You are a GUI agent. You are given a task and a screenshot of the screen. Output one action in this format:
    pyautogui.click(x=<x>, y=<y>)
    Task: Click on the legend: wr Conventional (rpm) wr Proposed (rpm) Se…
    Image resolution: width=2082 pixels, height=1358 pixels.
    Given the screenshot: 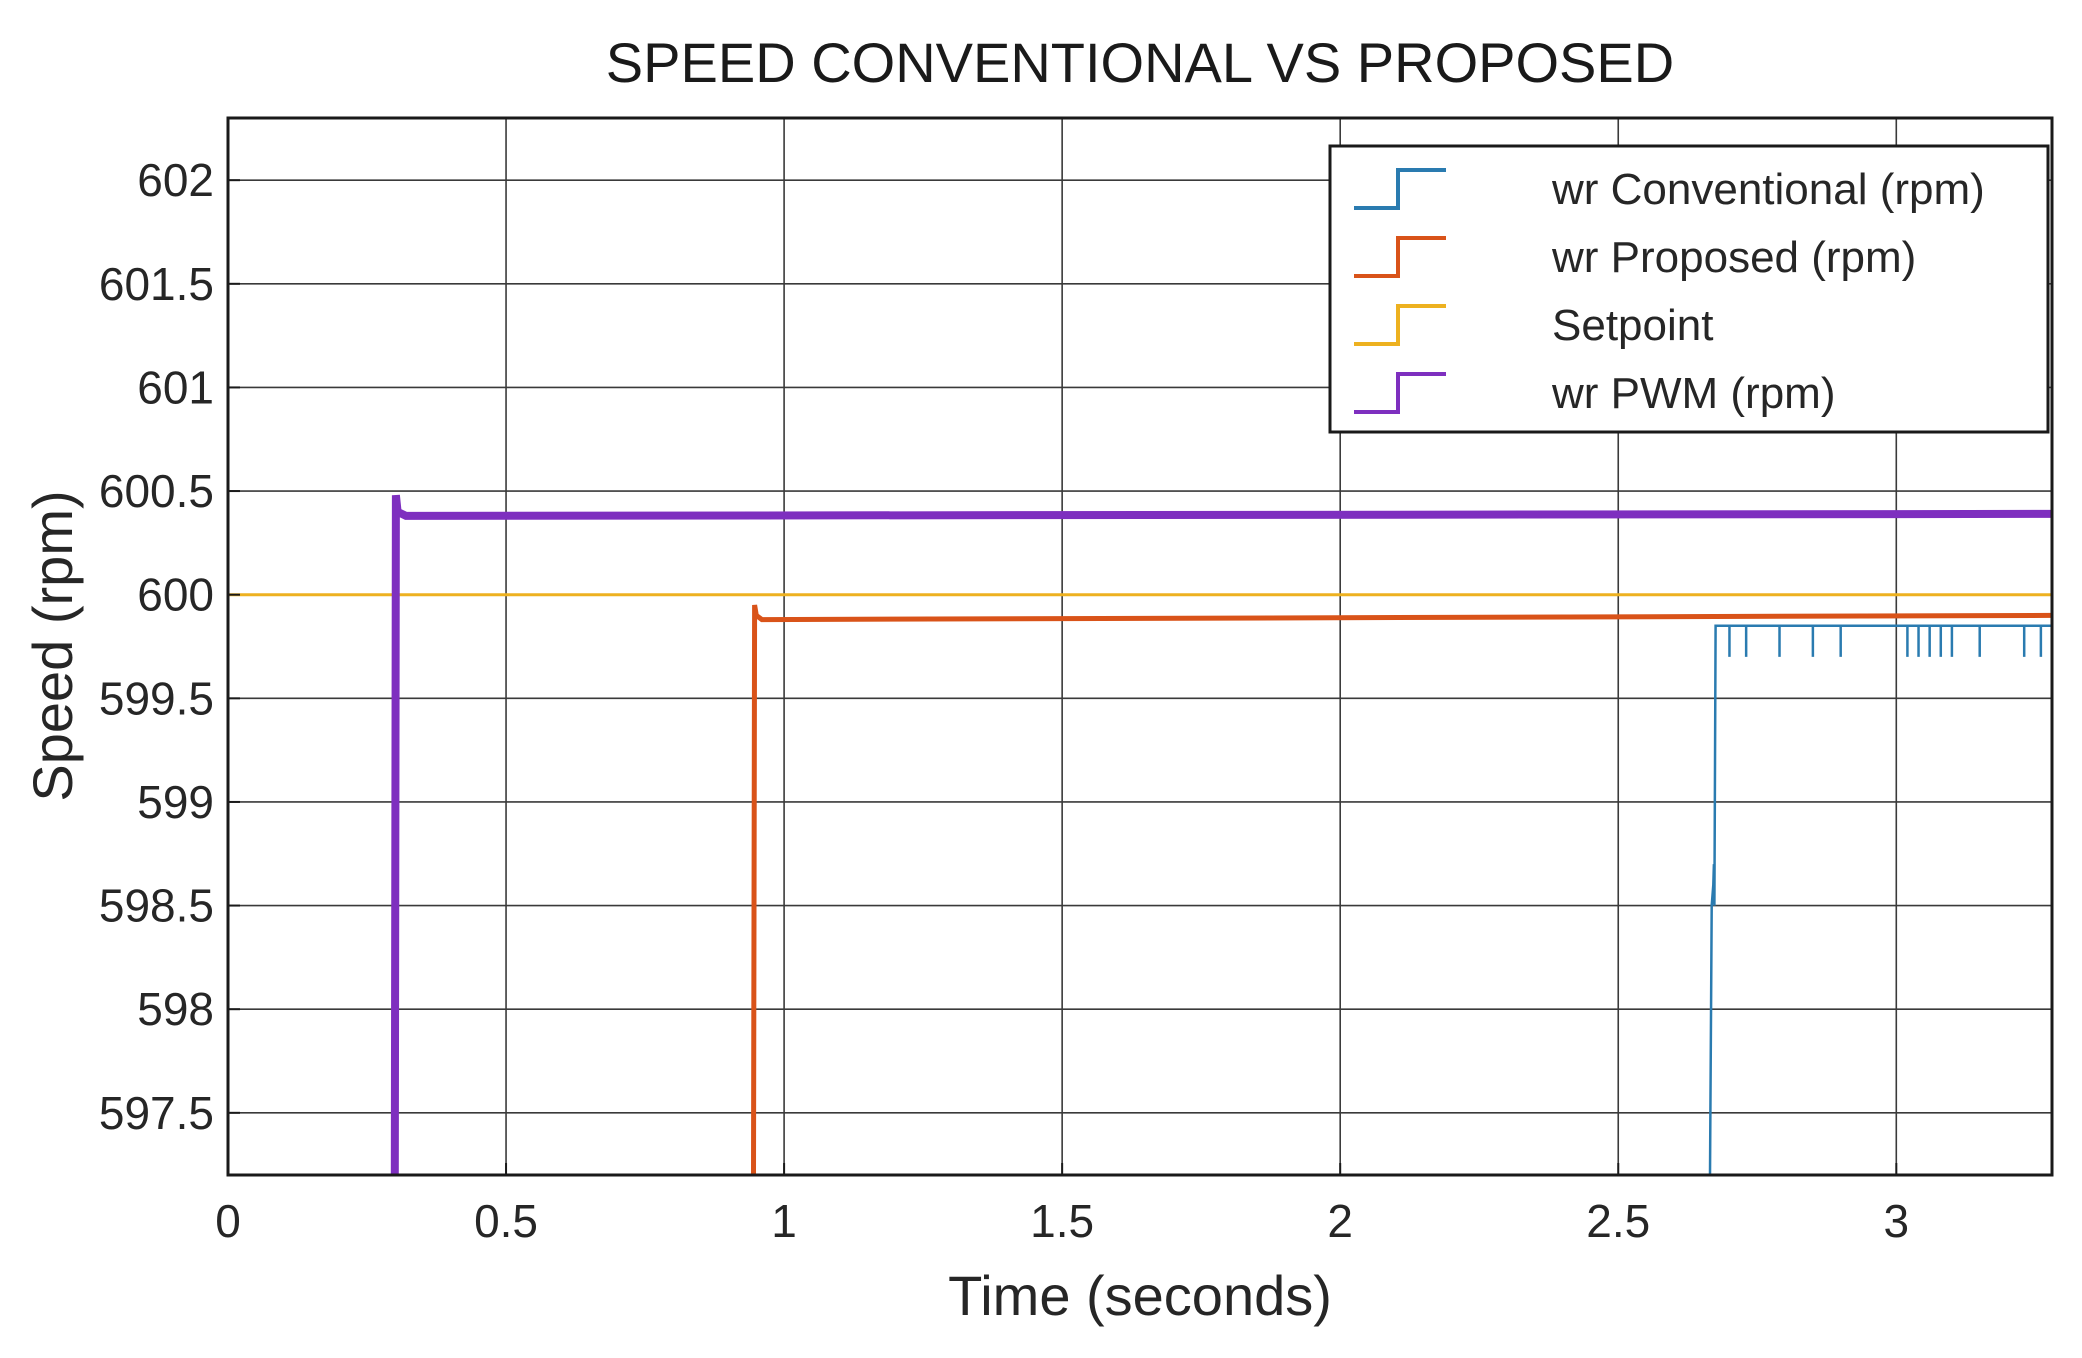 What is the action you would take?
    pyautogui.click(x=1689, y=289)
    